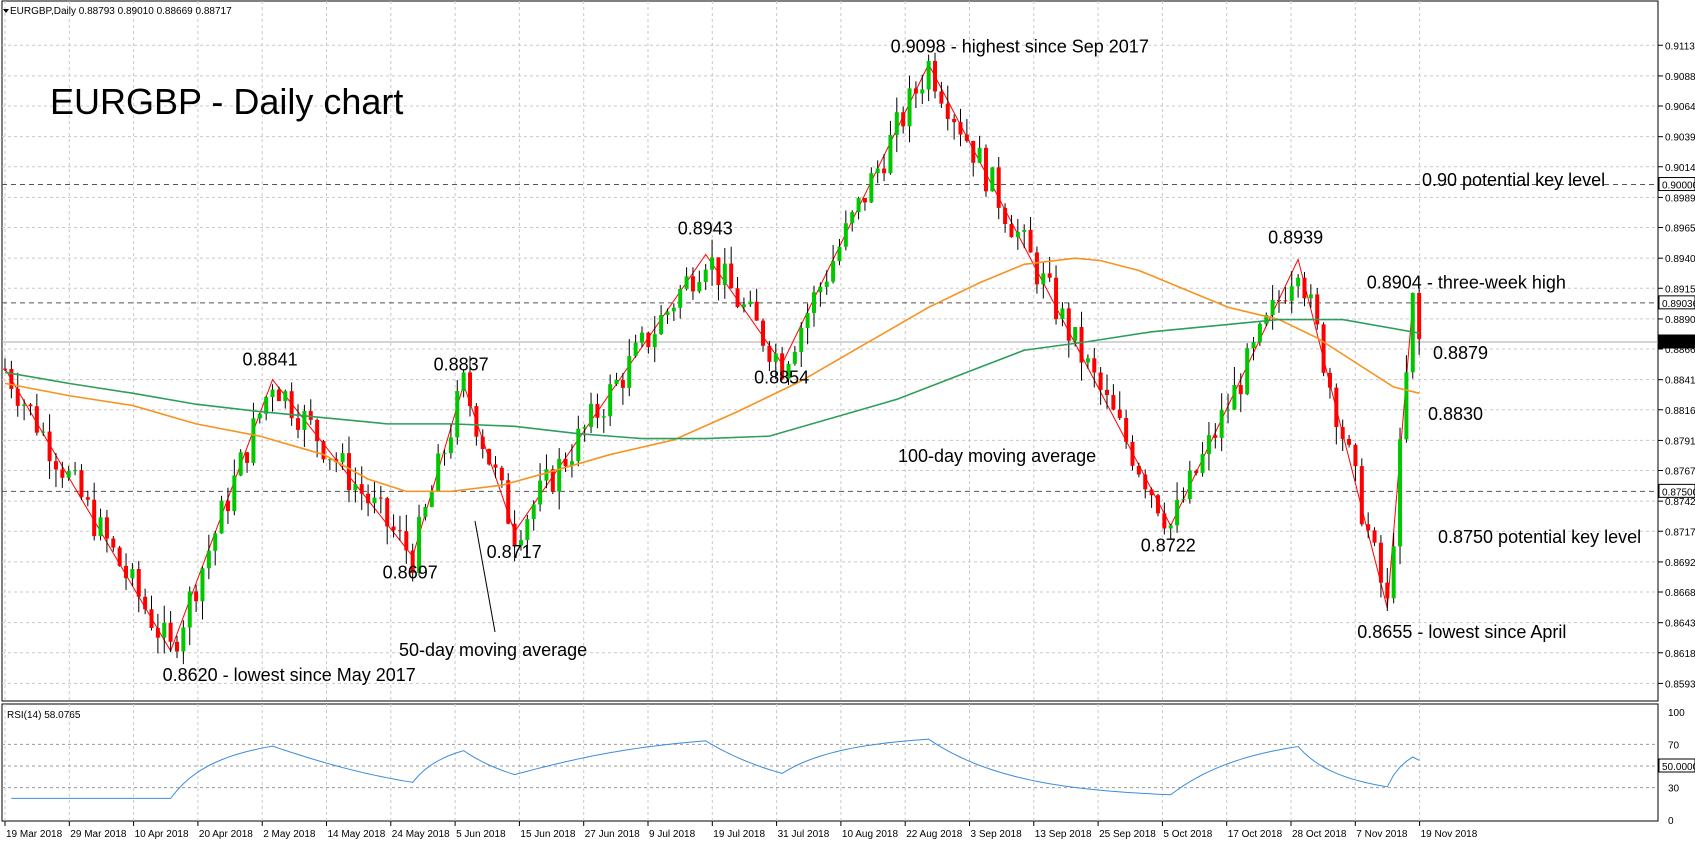 This screenshot has width=1695, height=868. I want to click on date-tick-label: 20 Apr 2018, so click(226, 834).